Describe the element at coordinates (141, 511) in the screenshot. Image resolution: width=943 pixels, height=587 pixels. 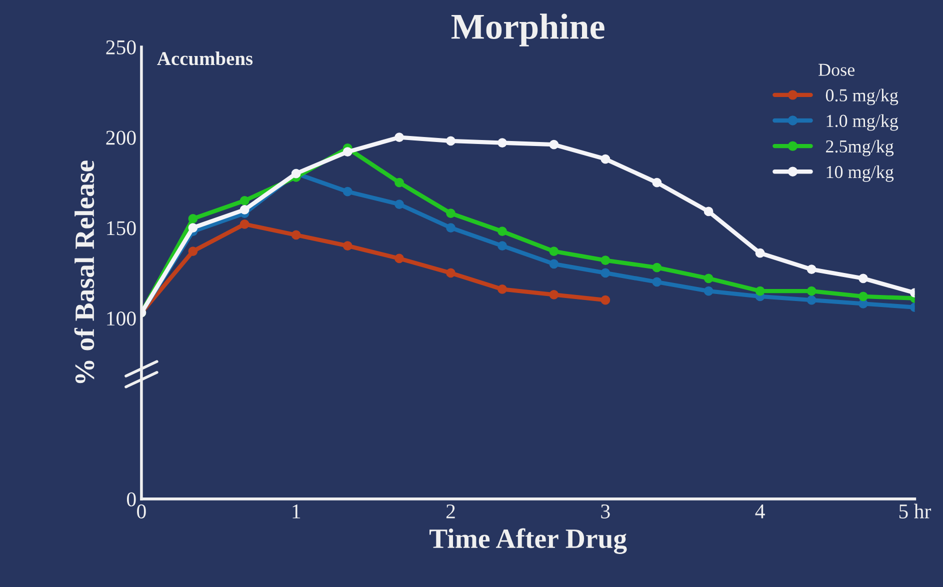
I see `x-tick-label: 0` at that location.